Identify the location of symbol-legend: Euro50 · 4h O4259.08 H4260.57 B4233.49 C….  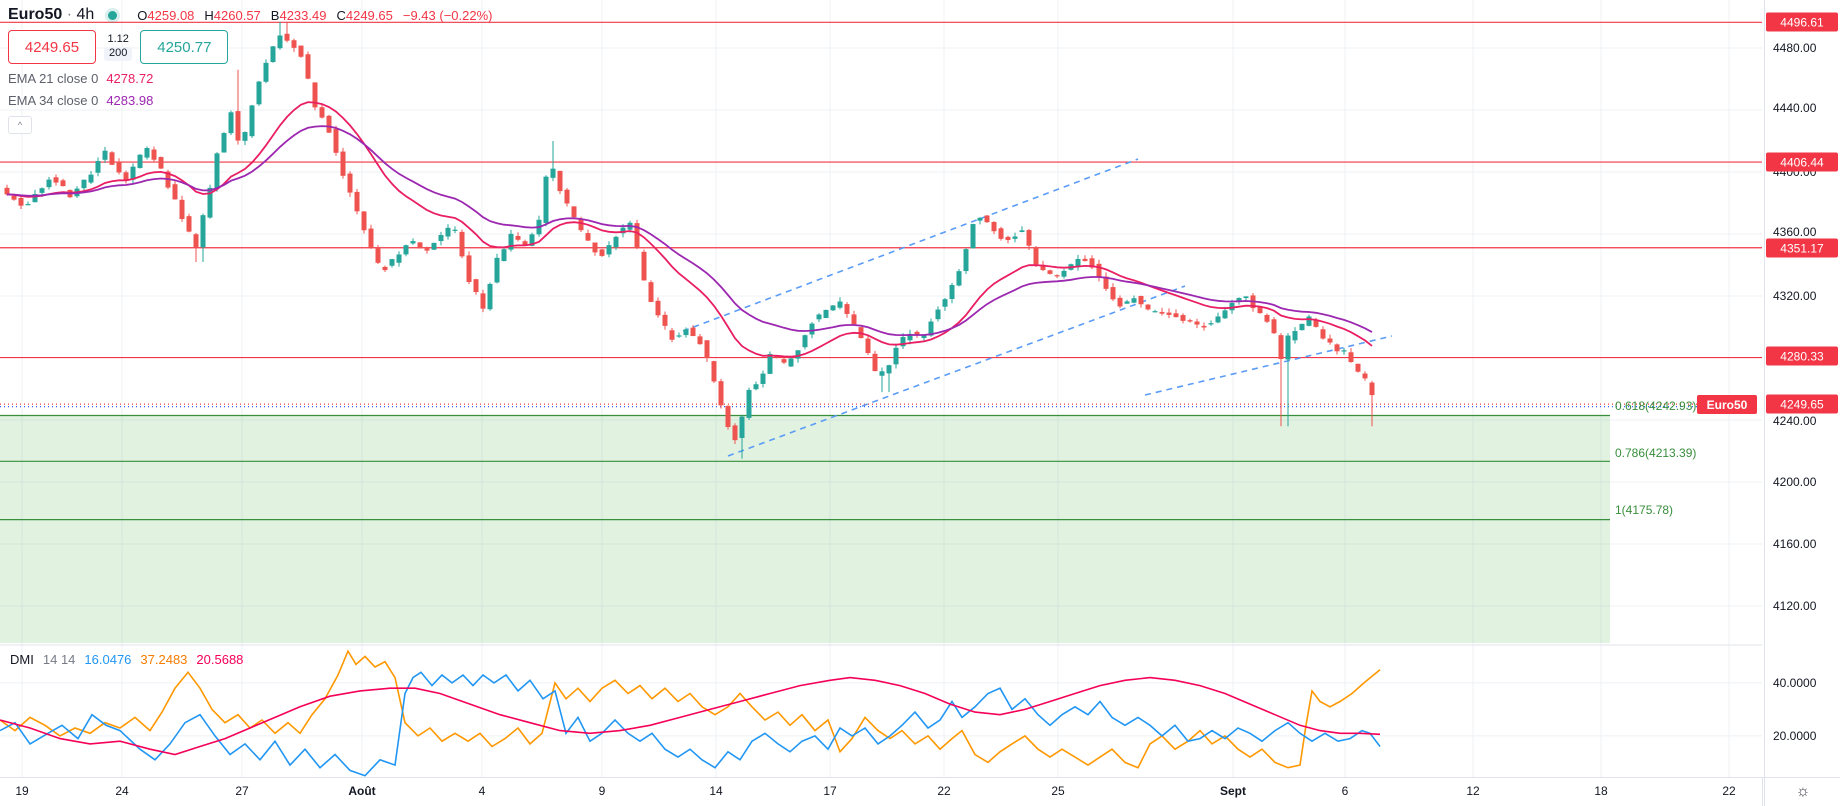
(250, 70).